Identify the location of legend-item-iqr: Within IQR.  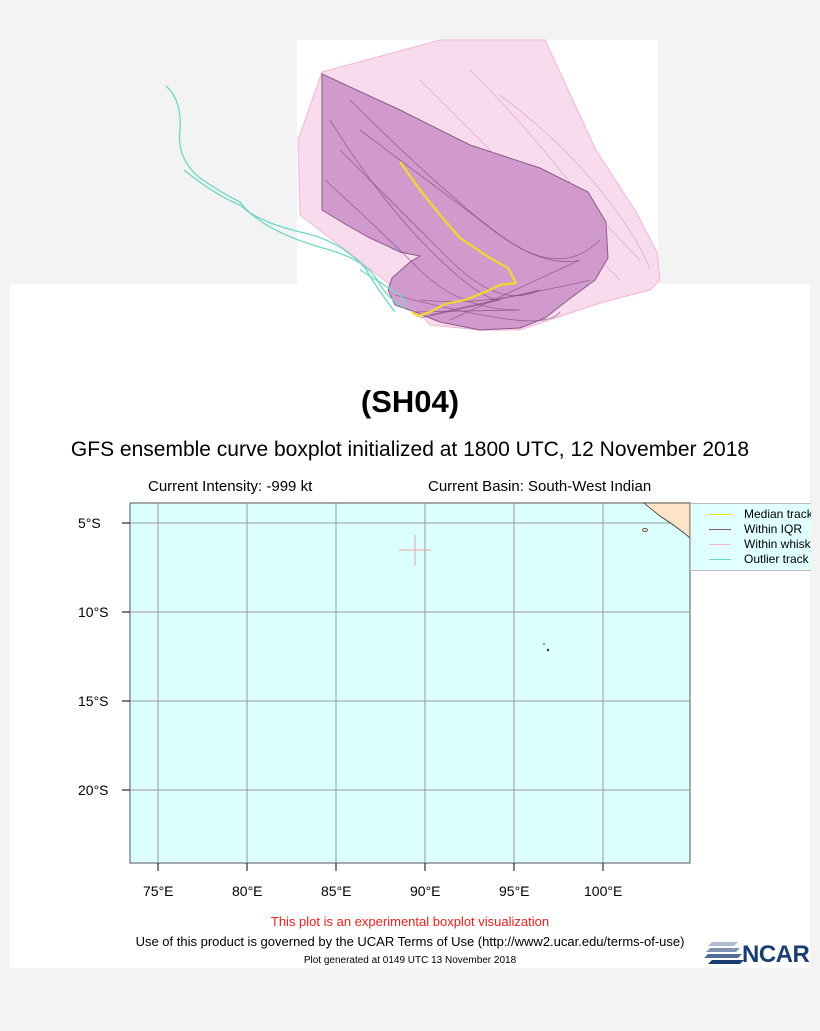
(751, 529).